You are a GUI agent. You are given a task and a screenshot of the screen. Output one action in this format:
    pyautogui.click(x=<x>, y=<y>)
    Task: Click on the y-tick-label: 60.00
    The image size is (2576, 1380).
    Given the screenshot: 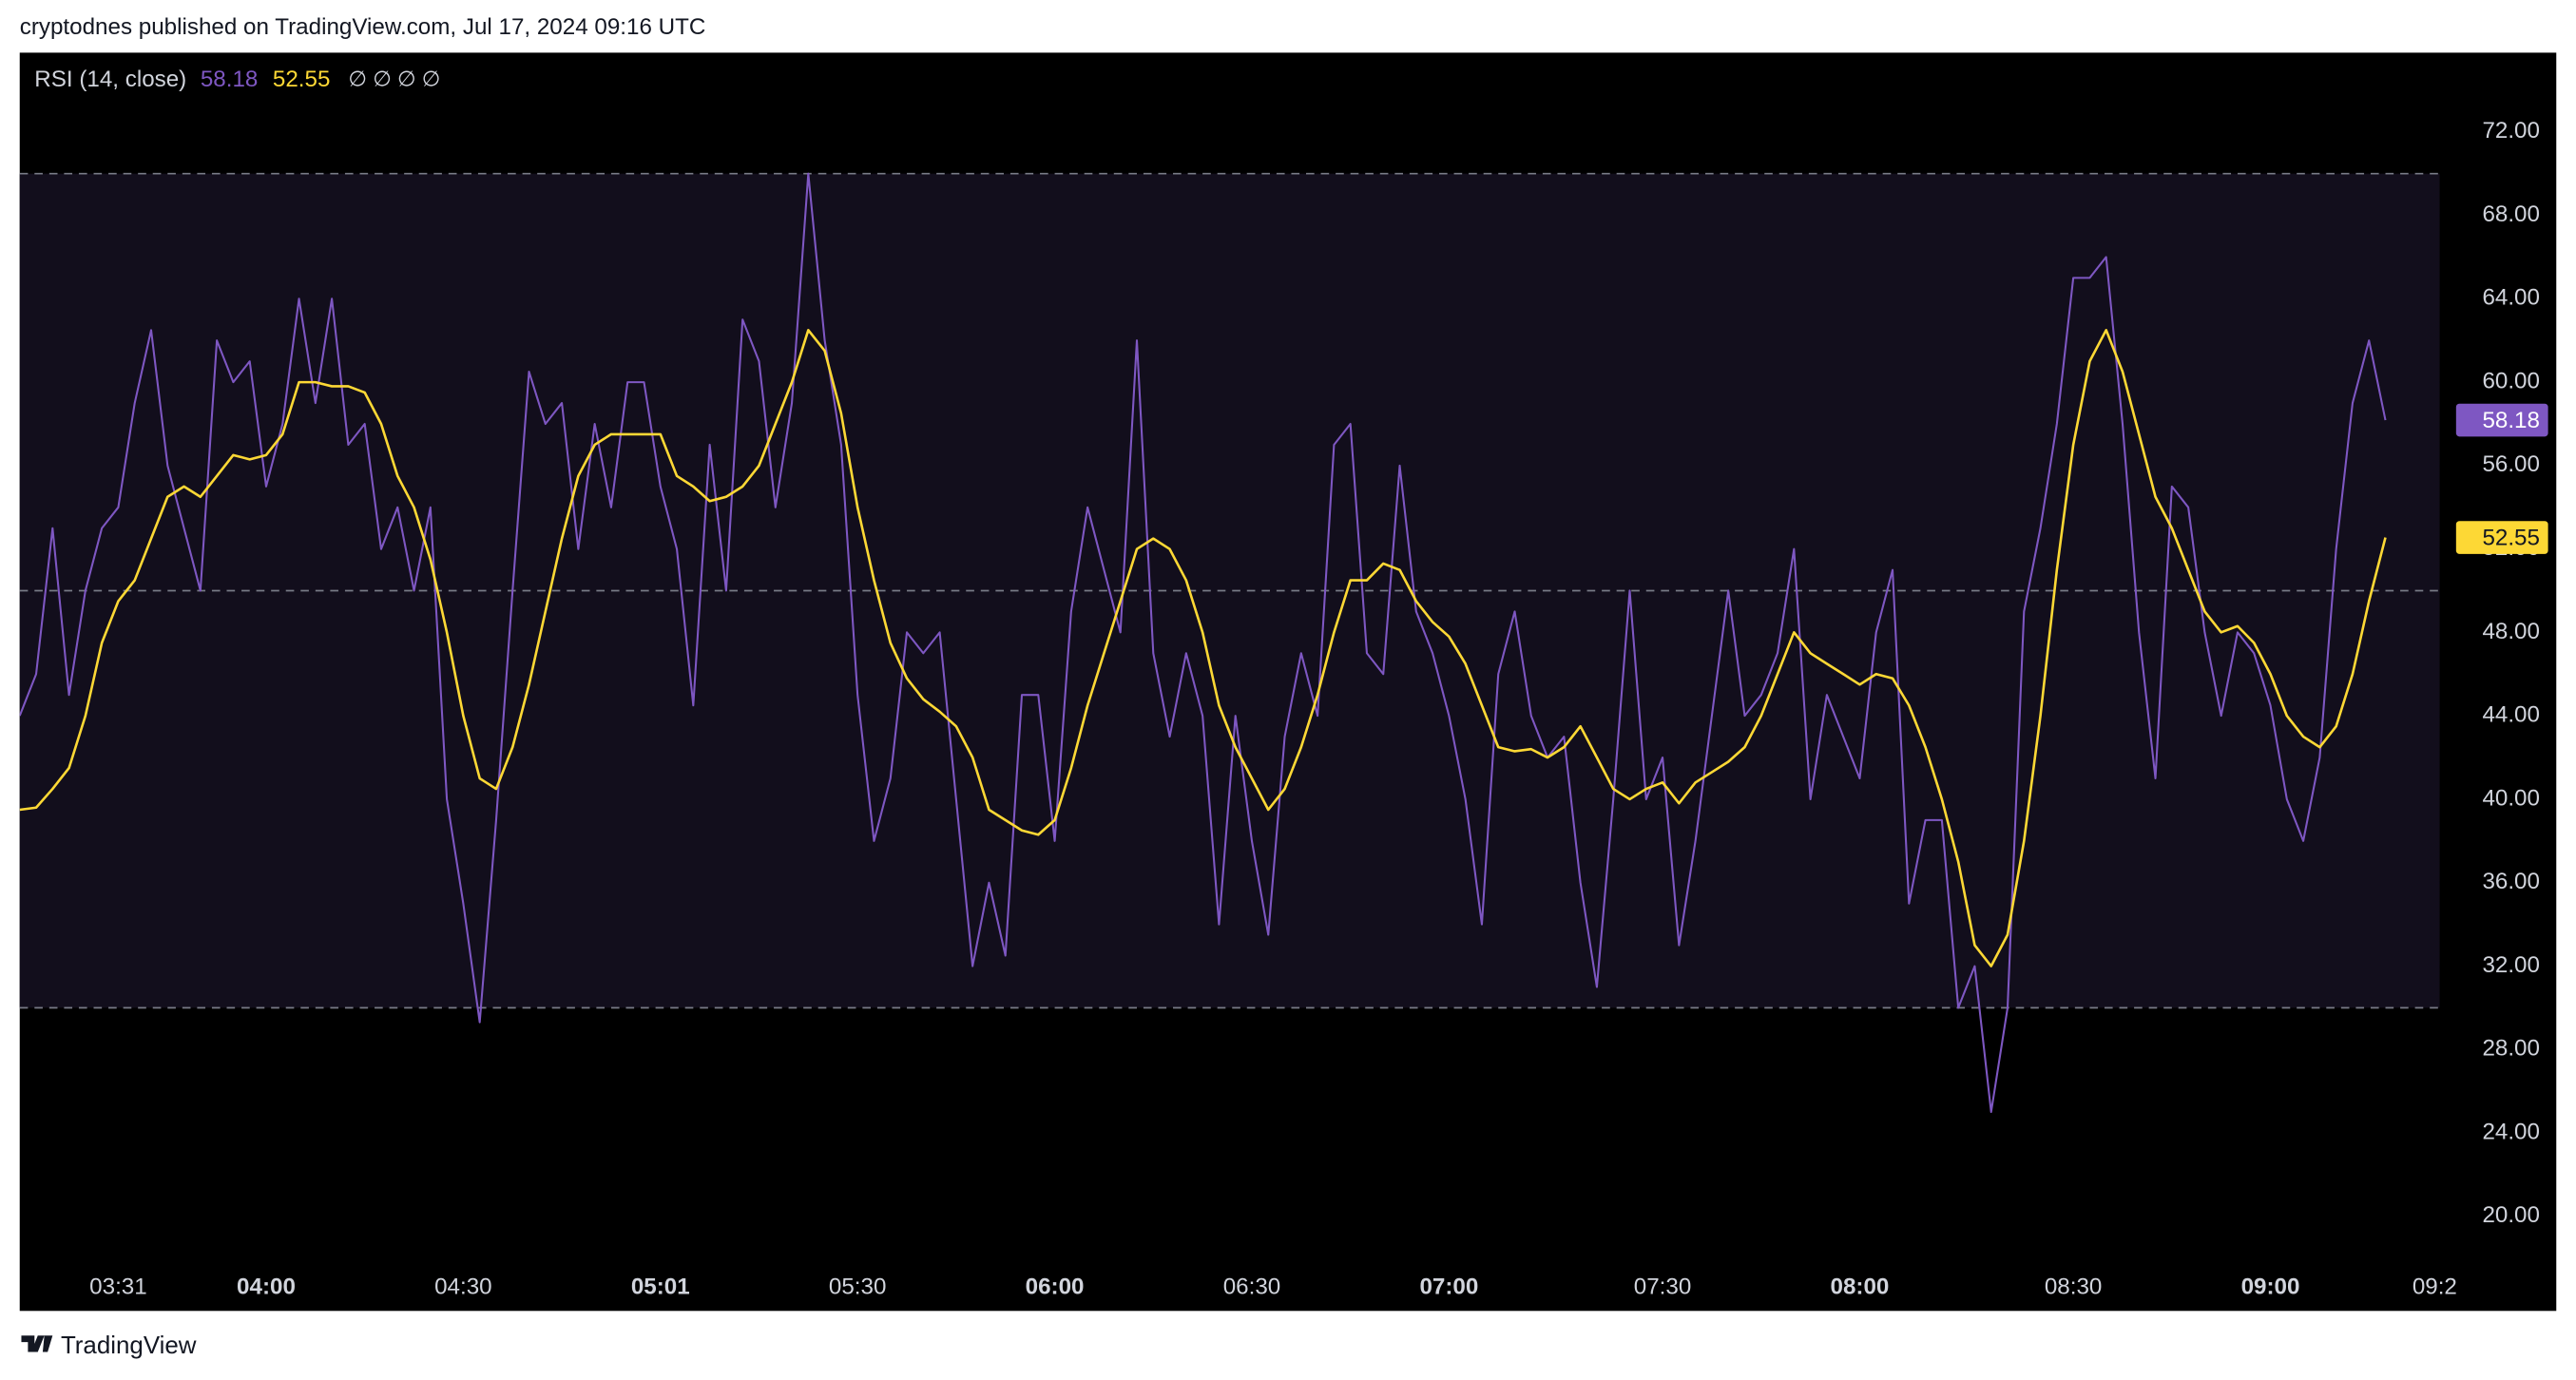 What is the action you would take?
    pyautogui.click(x=2511, y=380)
    